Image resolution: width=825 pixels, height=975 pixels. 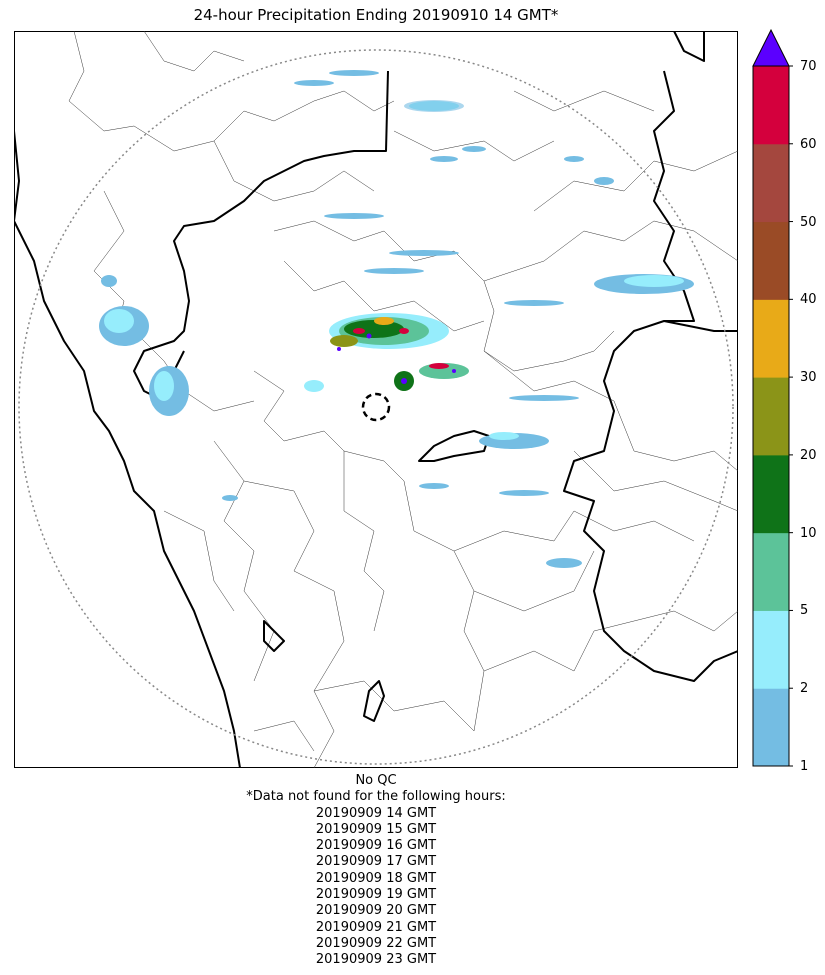 I want to click on colorbar-tick-label: 70, so click(x=808, y=66).